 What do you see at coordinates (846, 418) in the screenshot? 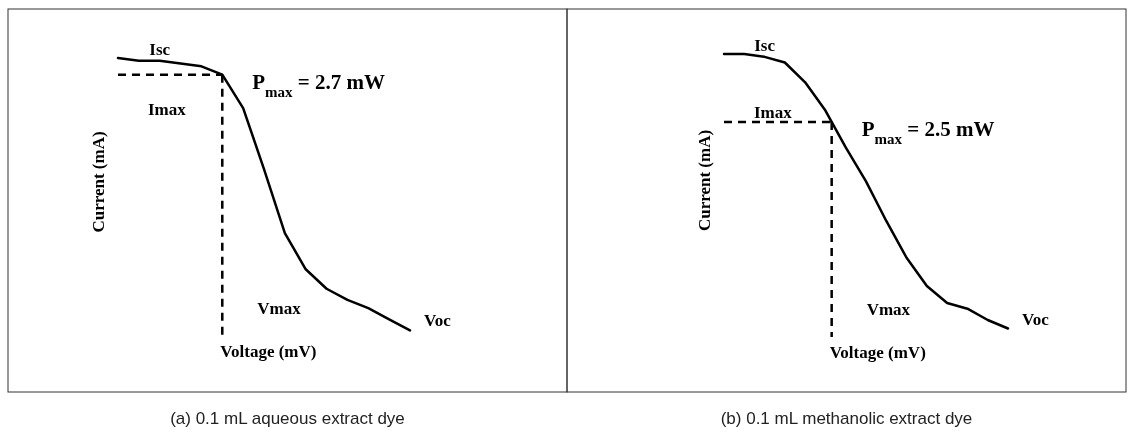
I see `text: (b) 0.1 mL methanolic extract dye` at bounding box center [846, 418].